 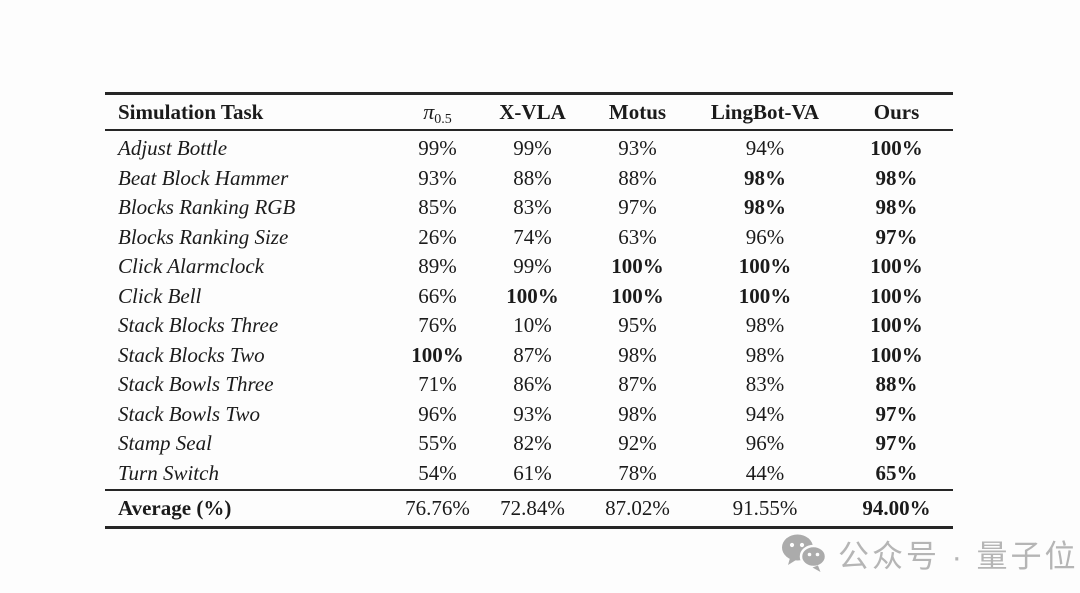 I want to click on score-value: 71%, so click(x=437, y=384).